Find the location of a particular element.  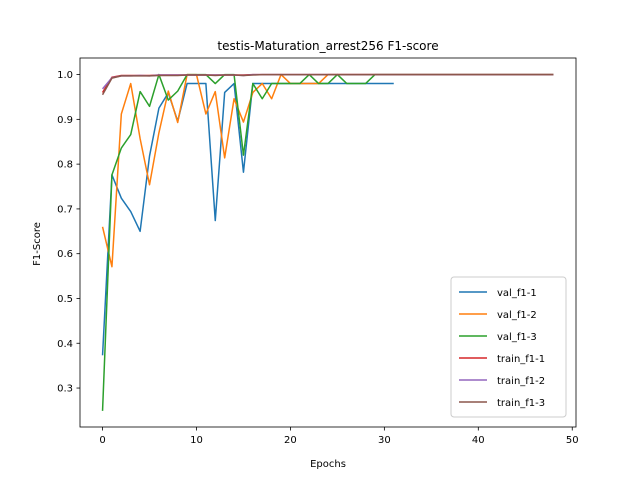

legend-label-val_f1-1: val_f1-1 is located at coordinates (517, 293).